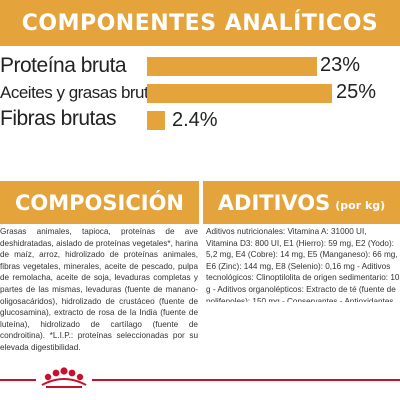 The width and height of the screenshot is (400, 400). Describe the element at coordinates (195, 120) in the screenshot. I see `nutrient-value-fiber: 2.4%` at that location.